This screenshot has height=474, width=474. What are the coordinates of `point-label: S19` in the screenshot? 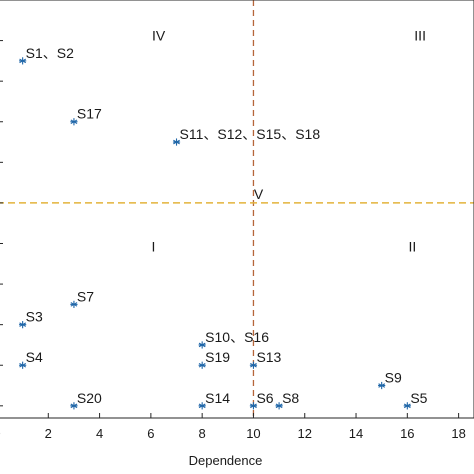 It's located at (217, 357).